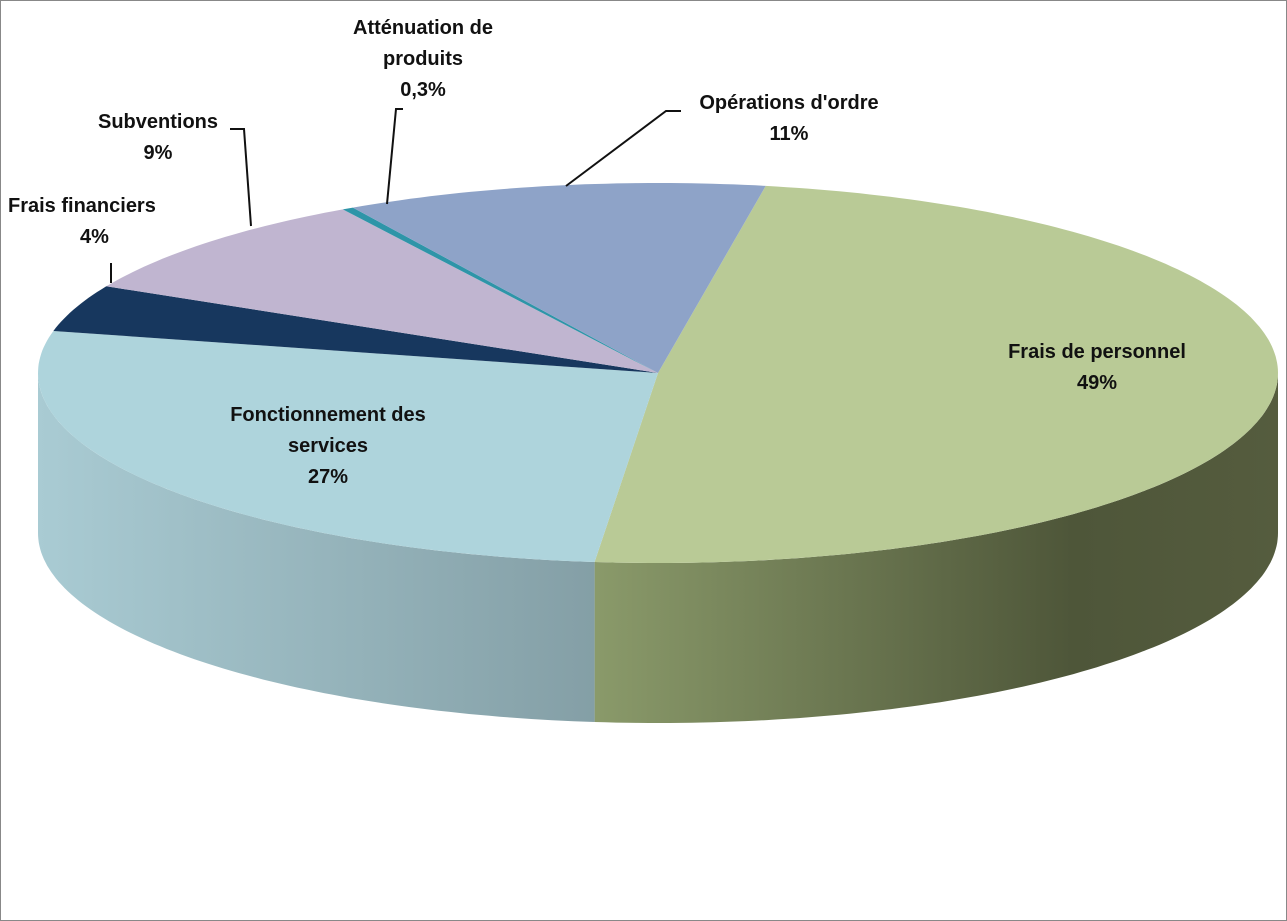 Image resolution: width=1287 pixels, height=921 pixels. I want to click on data-label: Subventions 9%, so click(158, 138).